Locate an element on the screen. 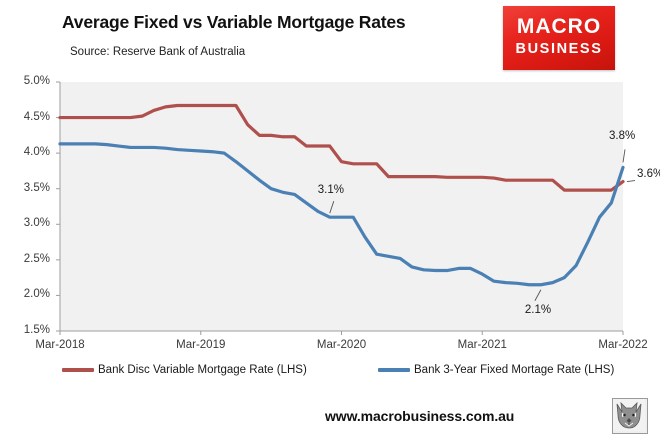 Image resolution: width=660 pixels, height=441 pixels. legend-item-1: Bank Disc Variable Mortgage Rate (LHS) is located at coordinates (184, 370).